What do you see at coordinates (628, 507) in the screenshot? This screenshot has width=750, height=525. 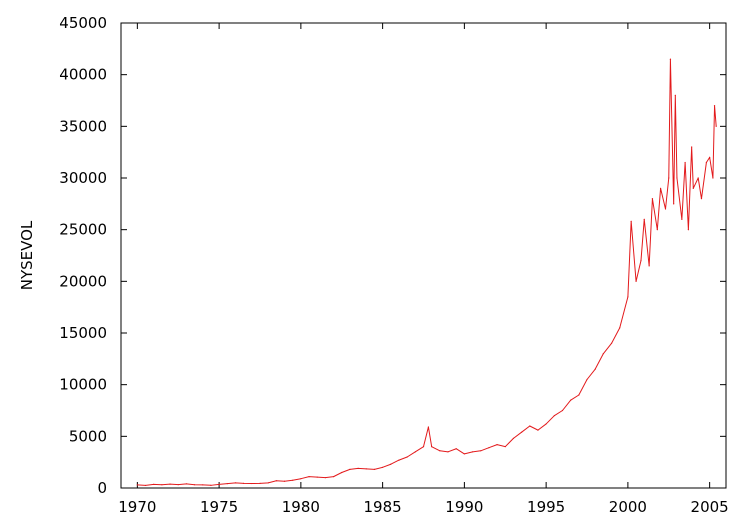 I see `x-tick-label: 2000` at bounding box center [628, 507].